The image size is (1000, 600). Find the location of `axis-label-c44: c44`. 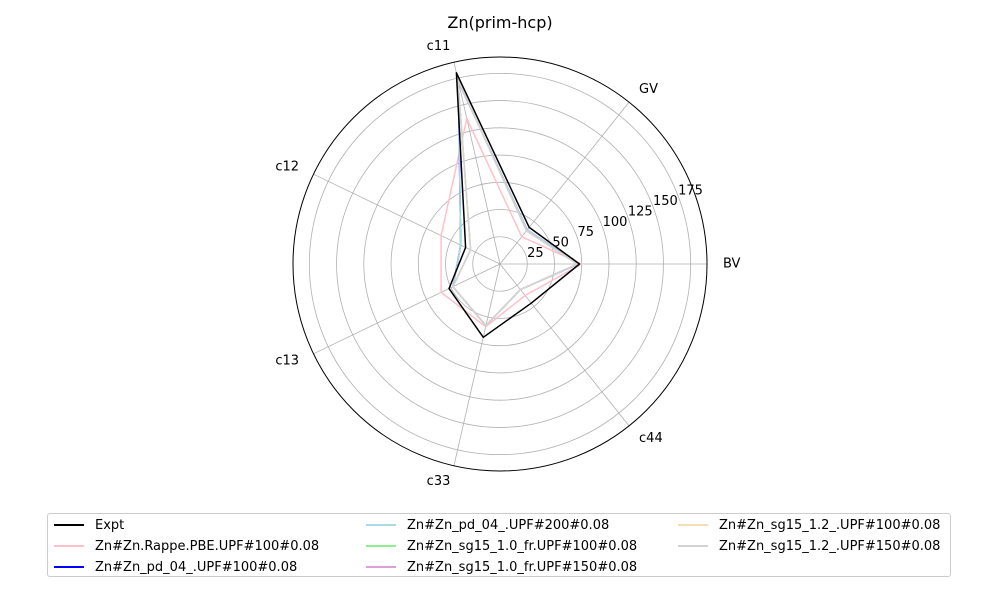

axis-label-c44: c44 is located at coordinates (651, 438).